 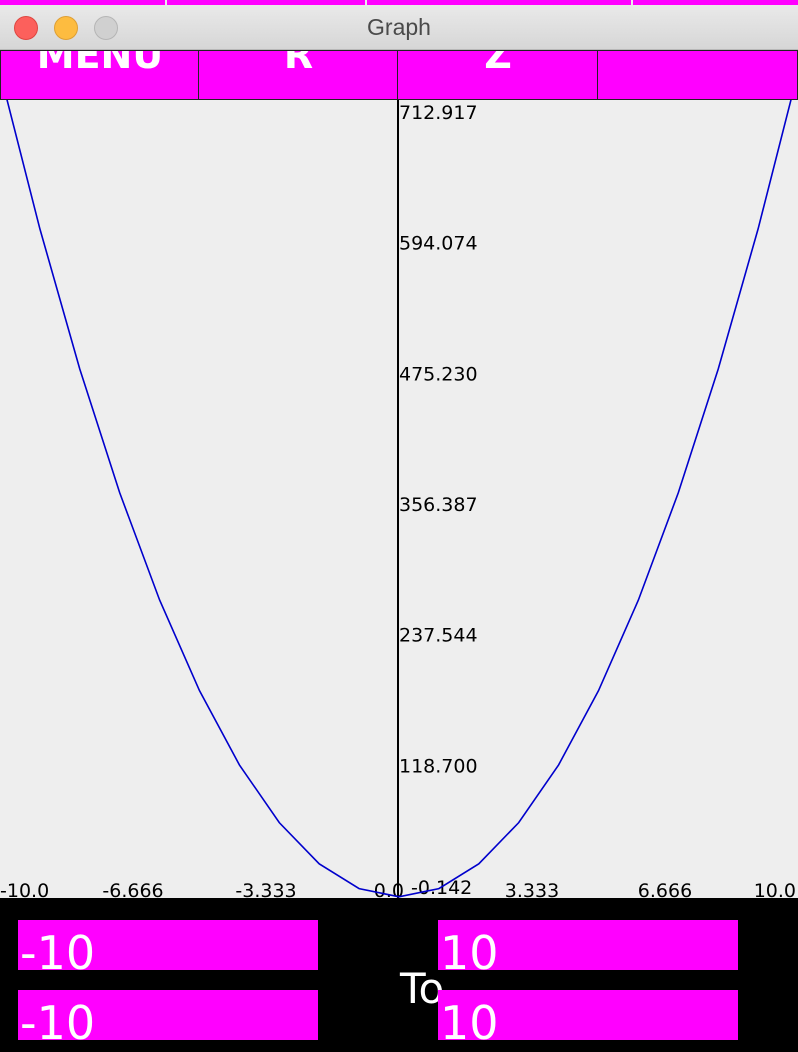 I want to click on zoom-window-button, so click(x=106, y=28).